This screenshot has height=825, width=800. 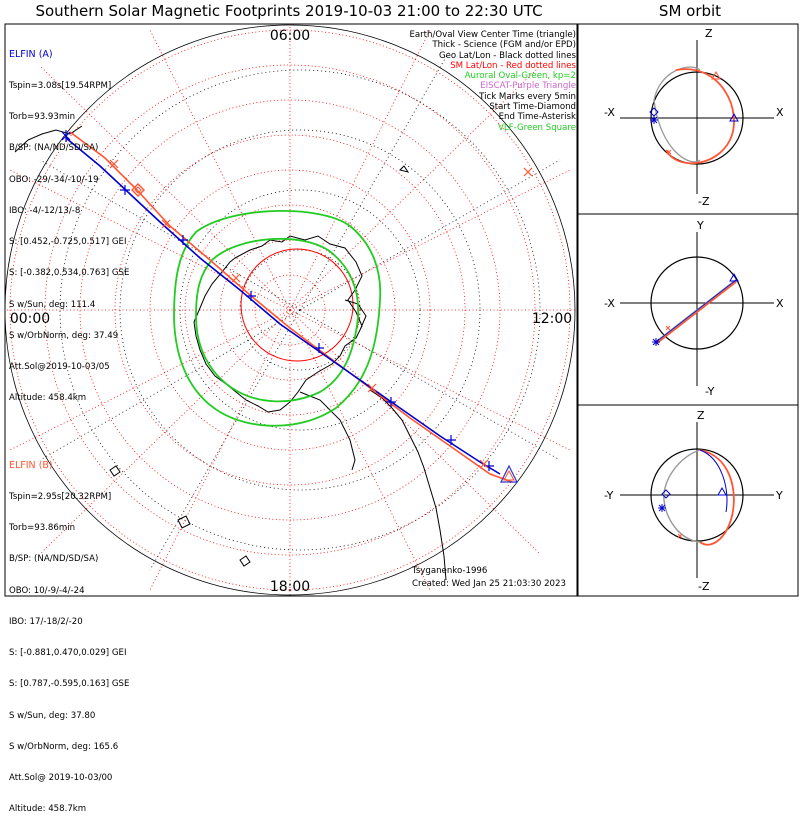 What do you see at coordinates (492, 35) in the screenshot?
I see `legend-item: Earth/Oval View Center Time (triangle)` at bounding box center [492, 35].